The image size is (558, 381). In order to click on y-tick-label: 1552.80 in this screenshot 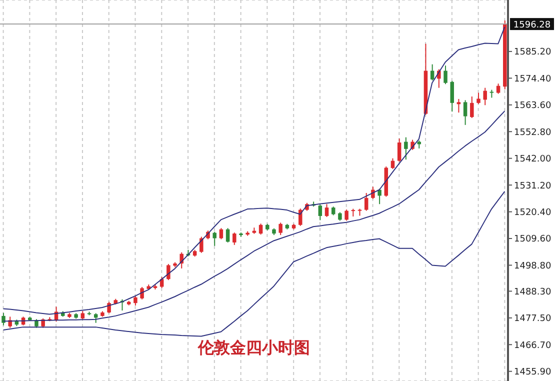, I will do `click(533, 133)`.